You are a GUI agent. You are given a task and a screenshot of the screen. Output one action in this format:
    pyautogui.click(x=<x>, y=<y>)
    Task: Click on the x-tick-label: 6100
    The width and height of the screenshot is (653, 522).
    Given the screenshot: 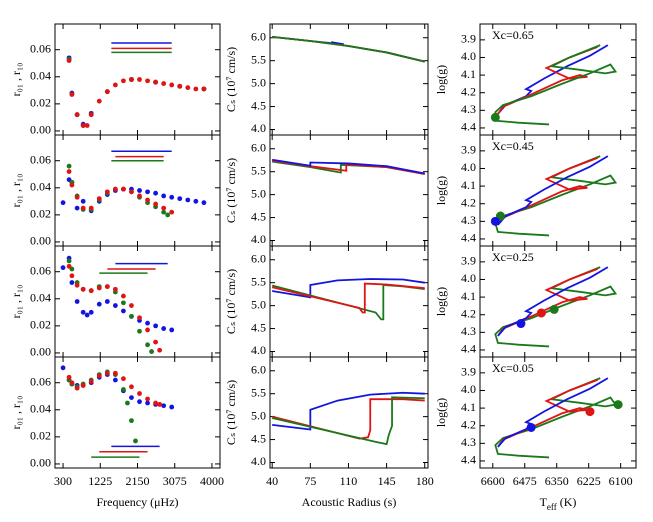 What is the action you would take?
    pyautogui.click(x=621, y=481)
    